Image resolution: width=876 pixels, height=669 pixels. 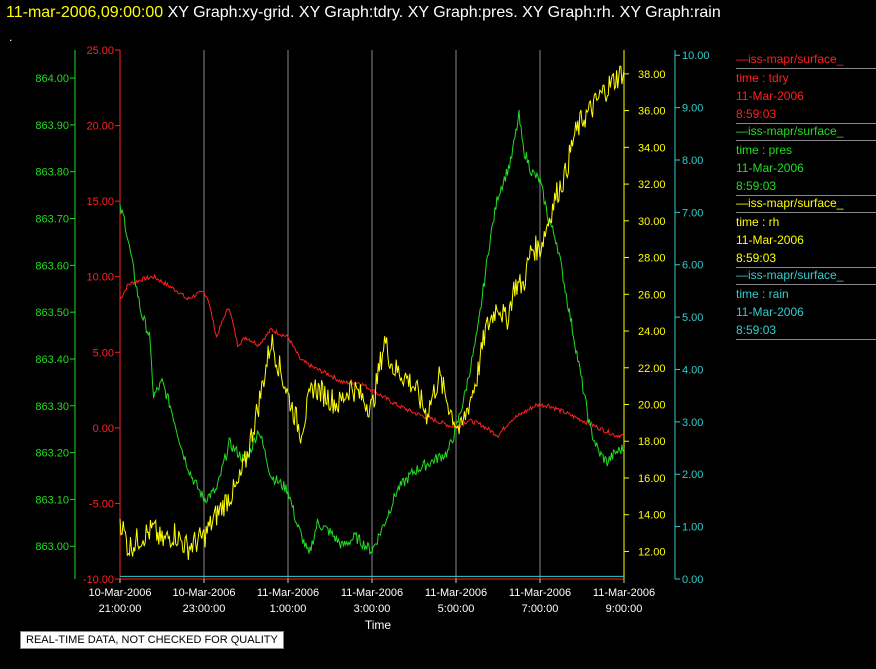 I want to click on rh-tick-label: 32.00, so click(x=652, y=185).